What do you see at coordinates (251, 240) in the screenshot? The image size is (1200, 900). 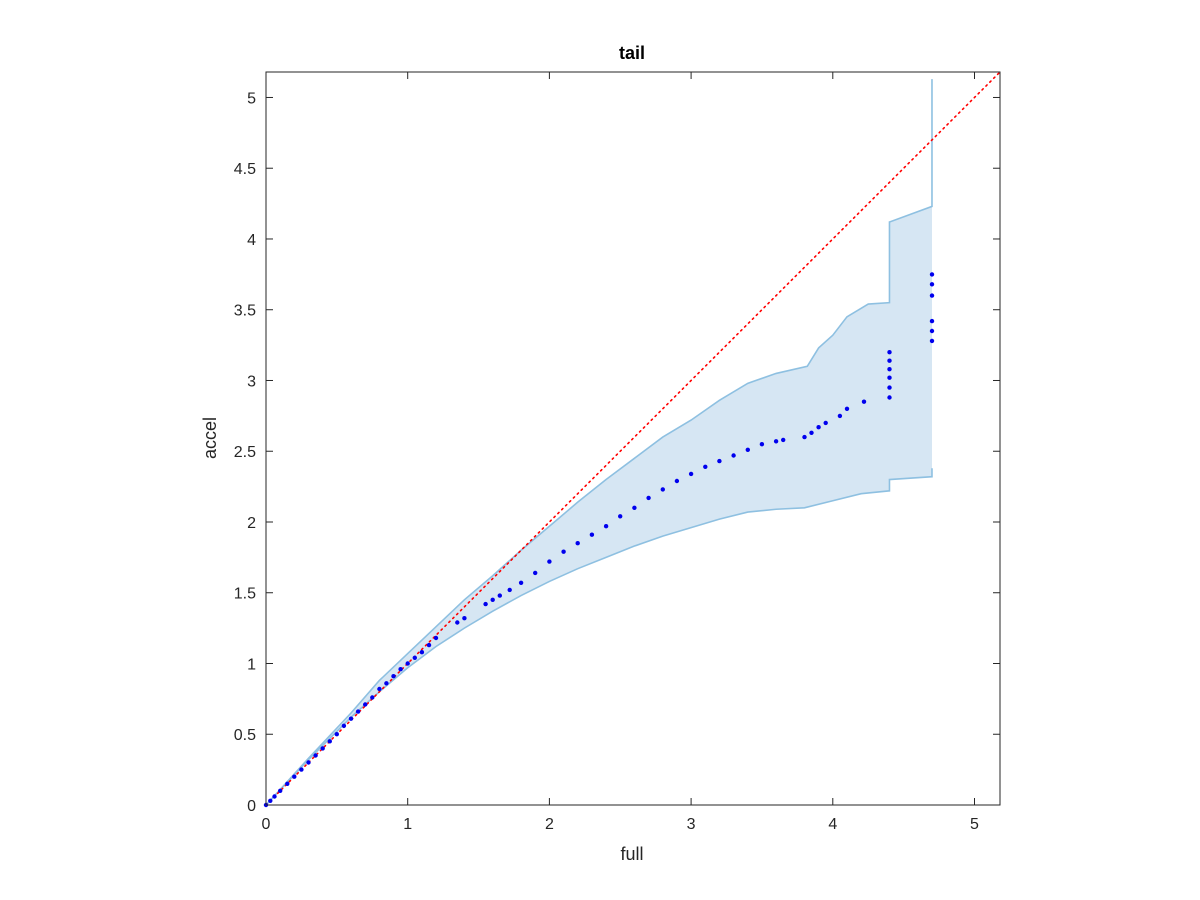 I see `y-tick-label: 4` at bounding box center [251, 240].